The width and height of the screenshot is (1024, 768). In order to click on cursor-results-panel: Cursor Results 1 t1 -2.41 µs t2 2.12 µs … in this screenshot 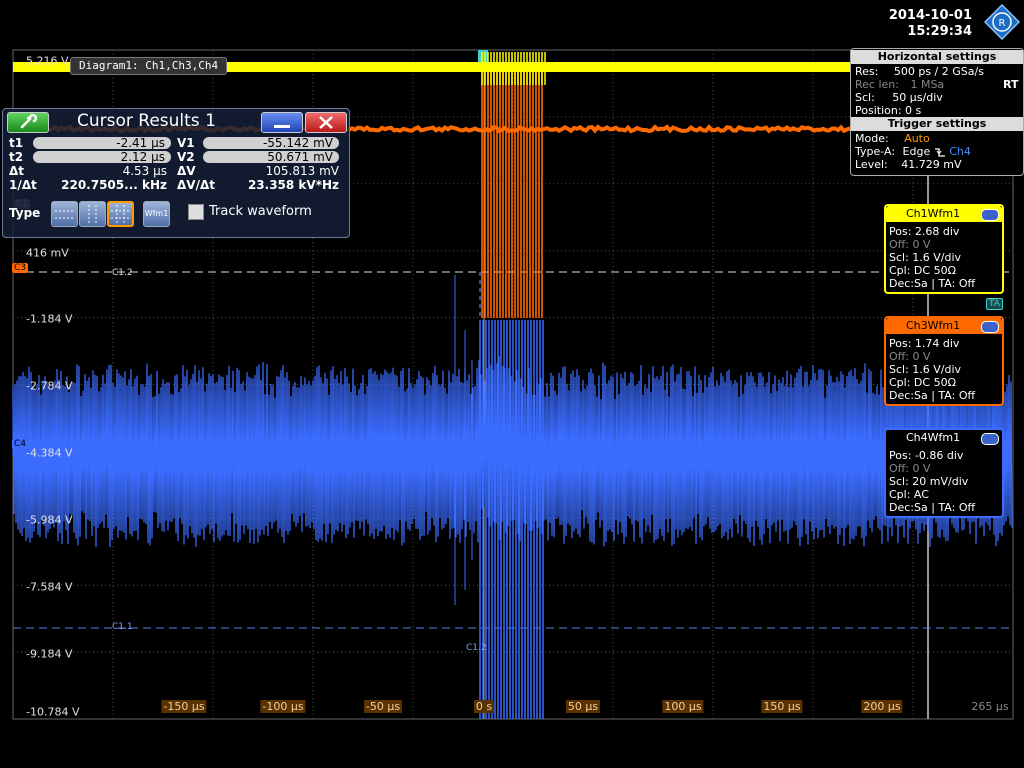, I will do `click(176, 173)`.